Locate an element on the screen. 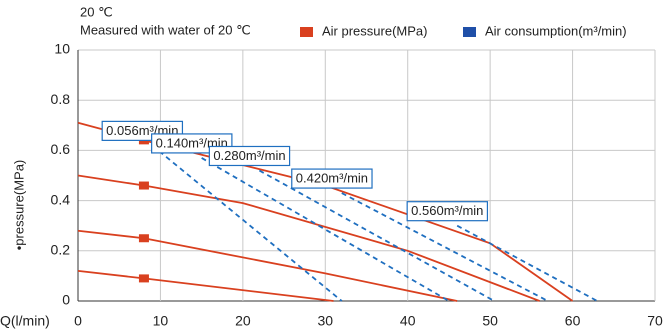  y-tick-label: 0.6 is located at coordinates (61, 149).